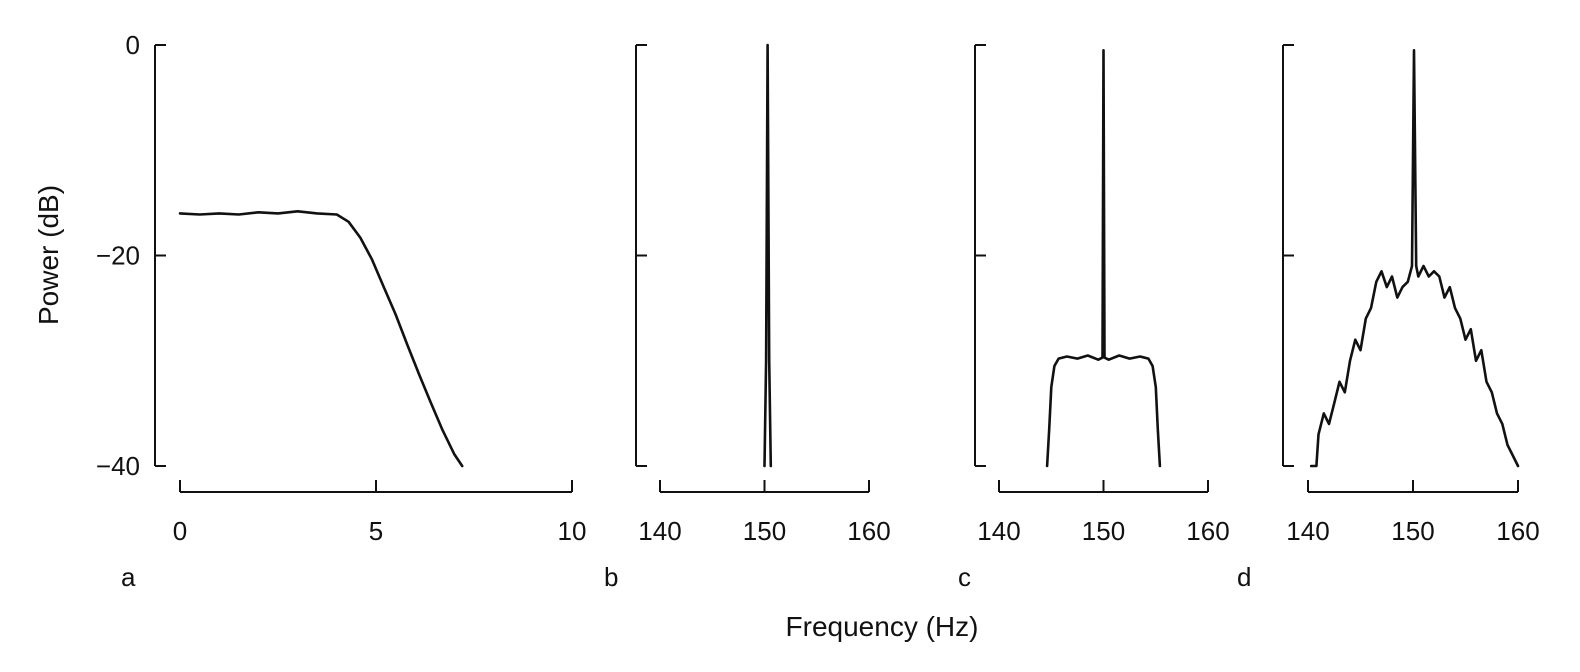 The height and width of the screenshot is (672, 1580). Describe the element at coordinates (128, 577) in the screenshot. I see `panel-label-a: a` at that location.